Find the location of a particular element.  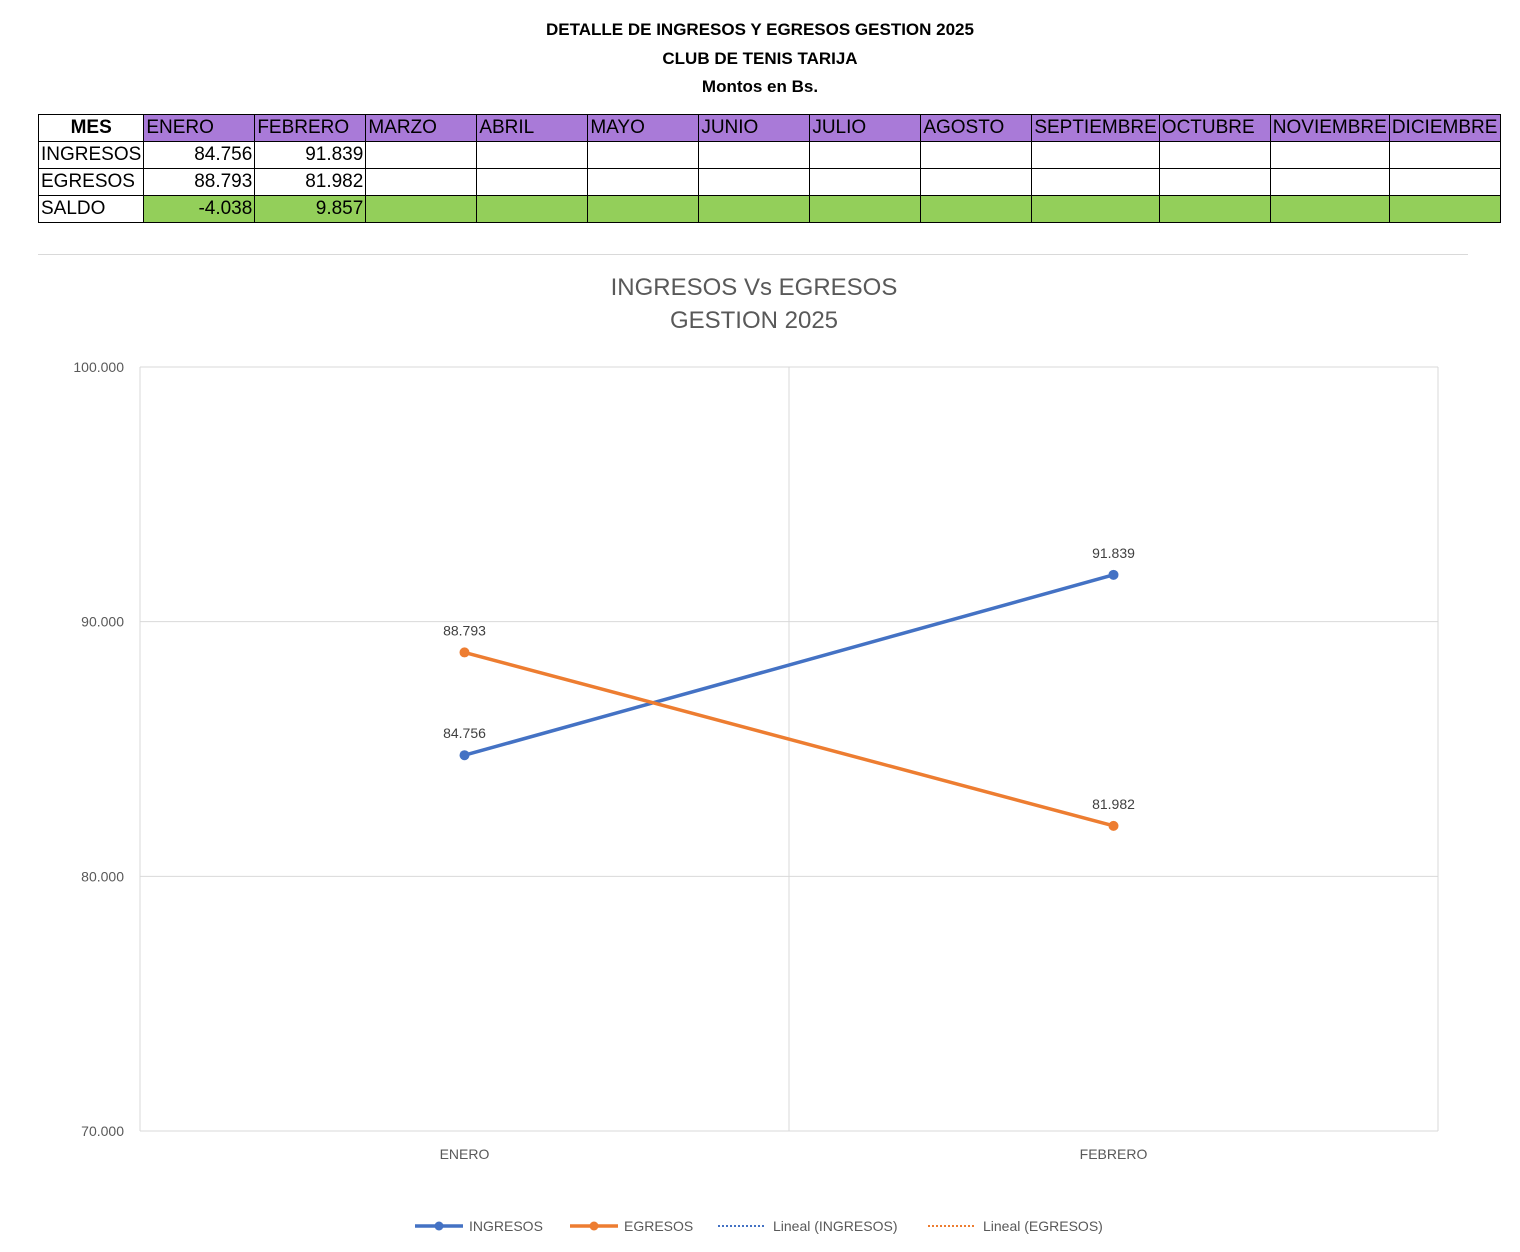

header-corner: MES is located at coordinates (91, 128).